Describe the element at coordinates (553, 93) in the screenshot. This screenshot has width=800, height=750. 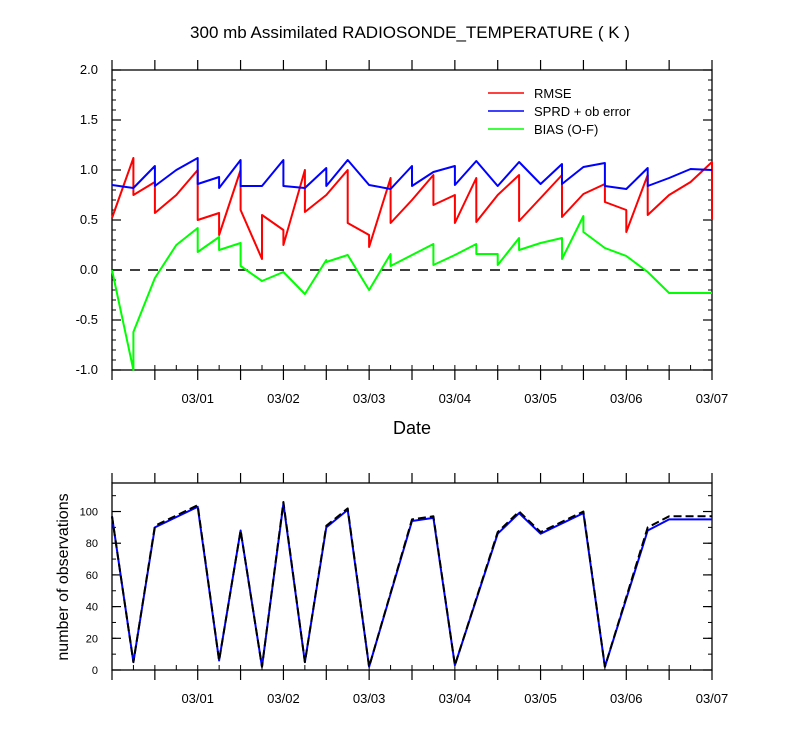
I see `legend-label-rmse: RMSE` at that location.